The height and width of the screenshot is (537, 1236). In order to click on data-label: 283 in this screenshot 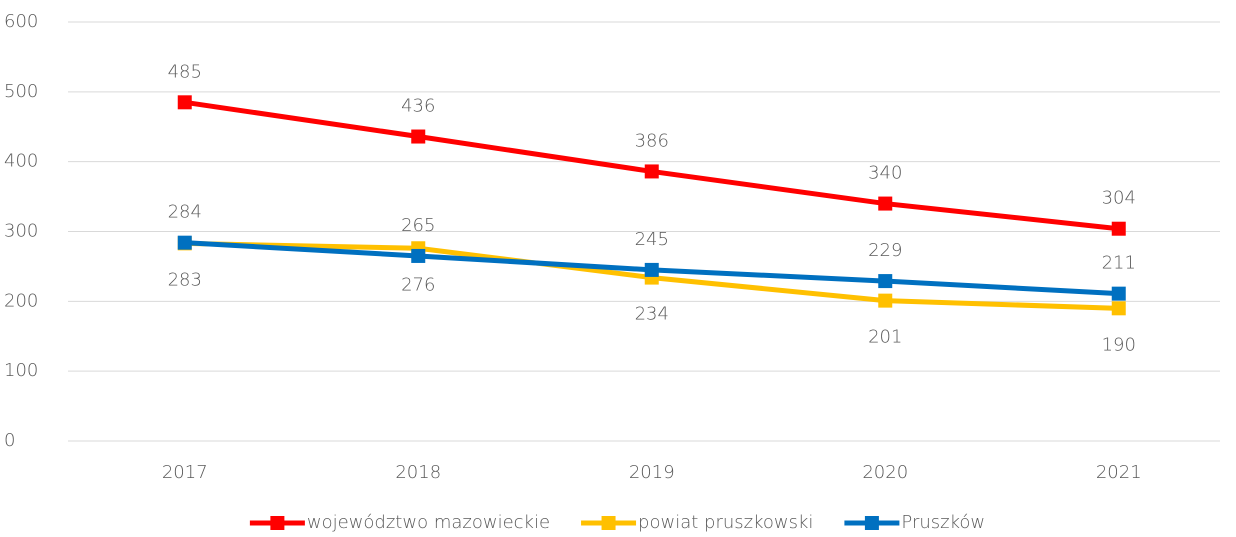, I will do `click(185, 279)`.